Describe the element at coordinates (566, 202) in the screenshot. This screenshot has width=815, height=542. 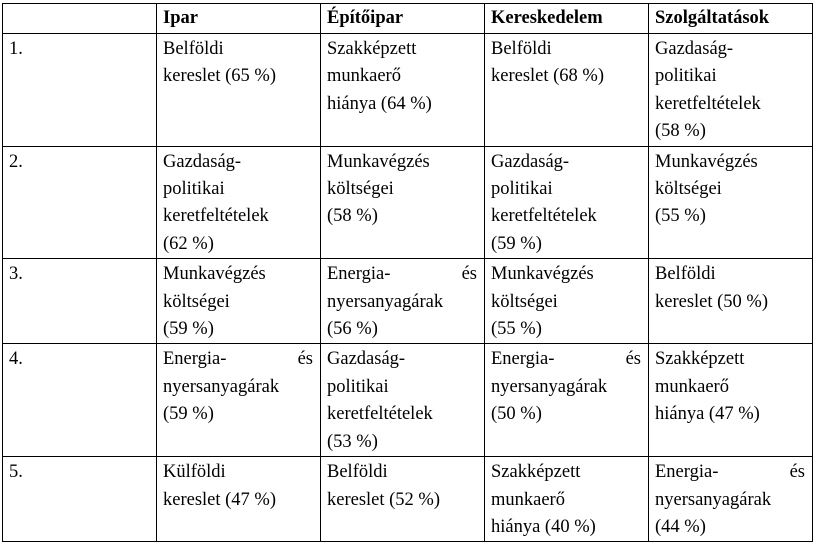
I see `table-cell: Gazdaság-politikai keretfeltételek (59 %)` at that location.